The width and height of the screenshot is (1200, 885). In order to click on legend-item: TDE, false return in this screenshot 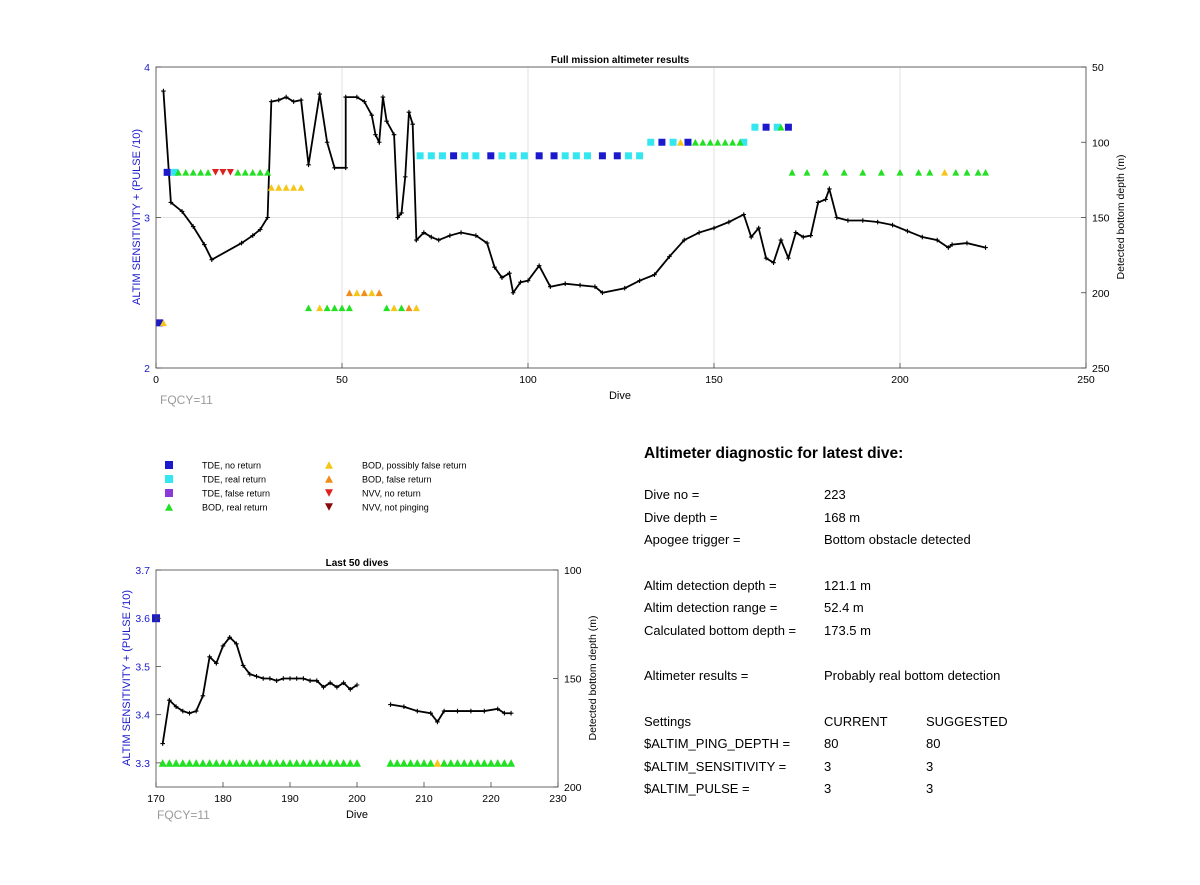, I will do `click(217, 494)`.